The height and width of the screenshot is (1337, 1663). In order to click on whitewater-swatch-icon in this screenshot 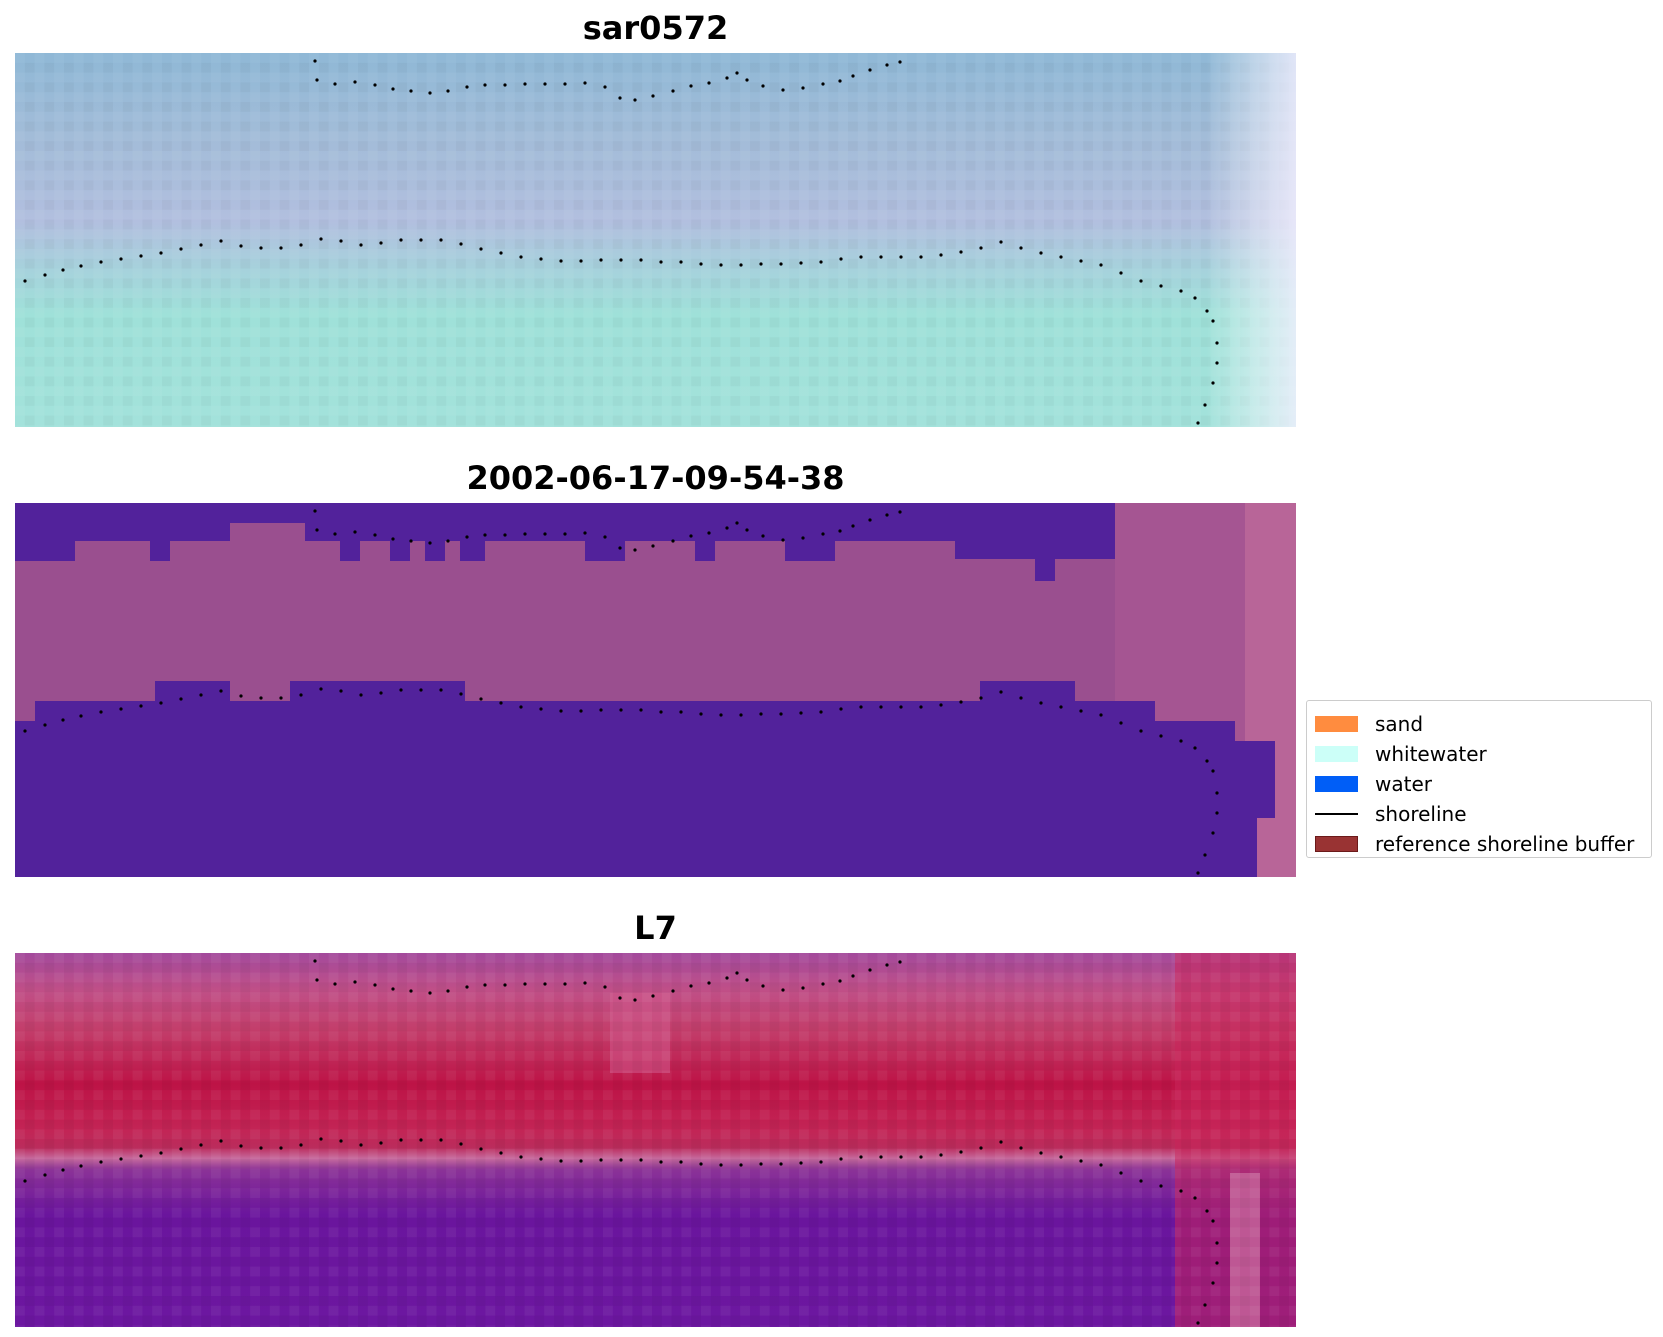, I will do `click(1336, 754)`.